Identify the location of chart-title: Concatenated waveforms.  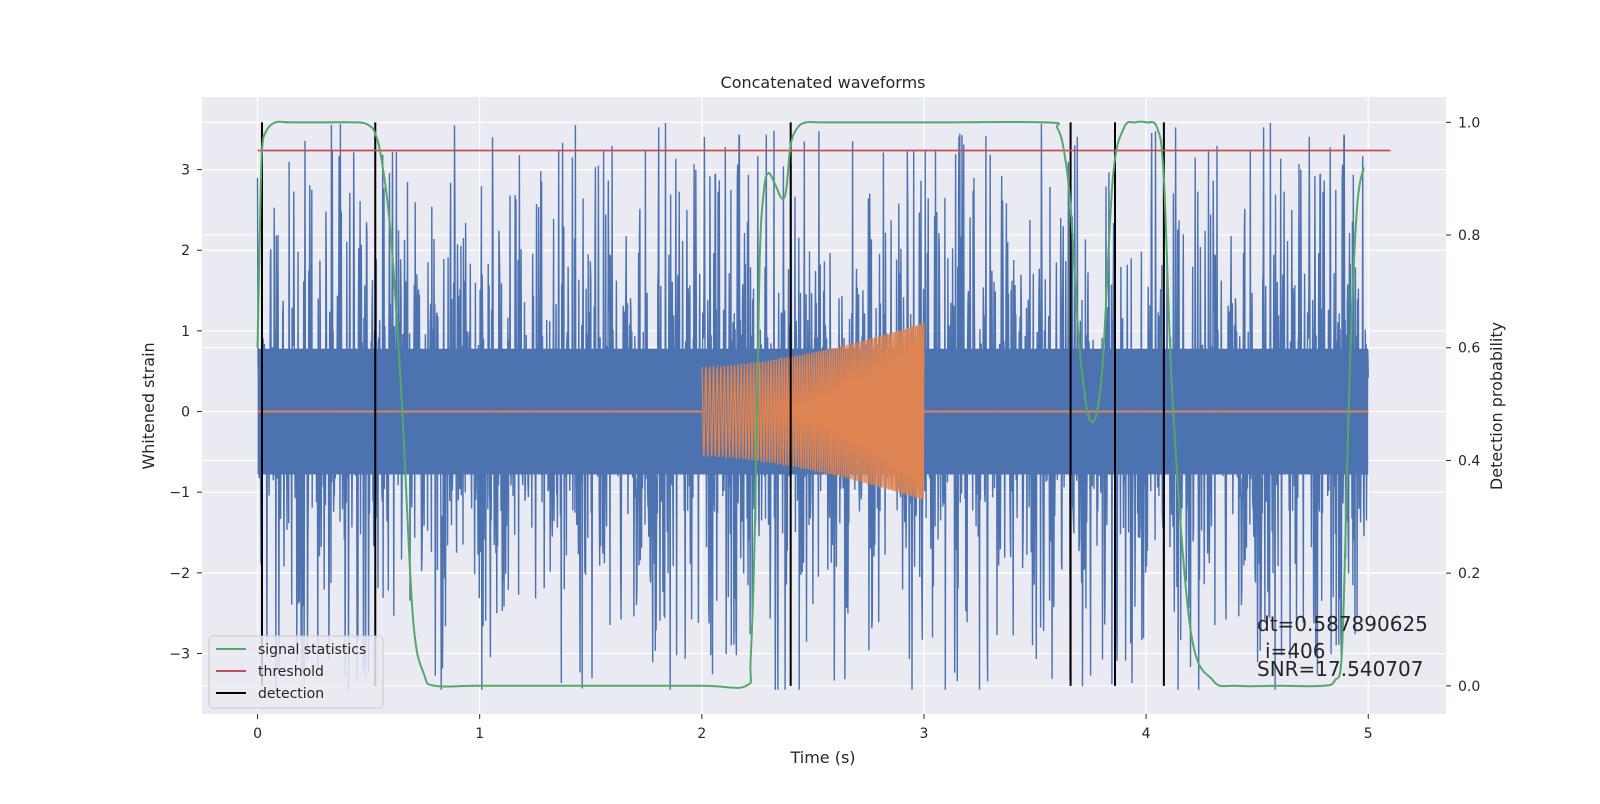
(823, 82).